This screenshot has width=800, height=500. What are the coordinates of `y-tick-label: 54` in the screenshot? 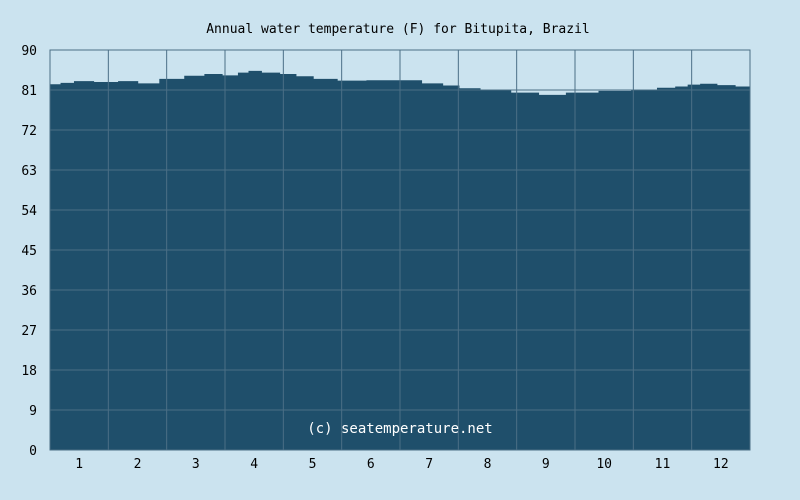 It's located at (29, 211).